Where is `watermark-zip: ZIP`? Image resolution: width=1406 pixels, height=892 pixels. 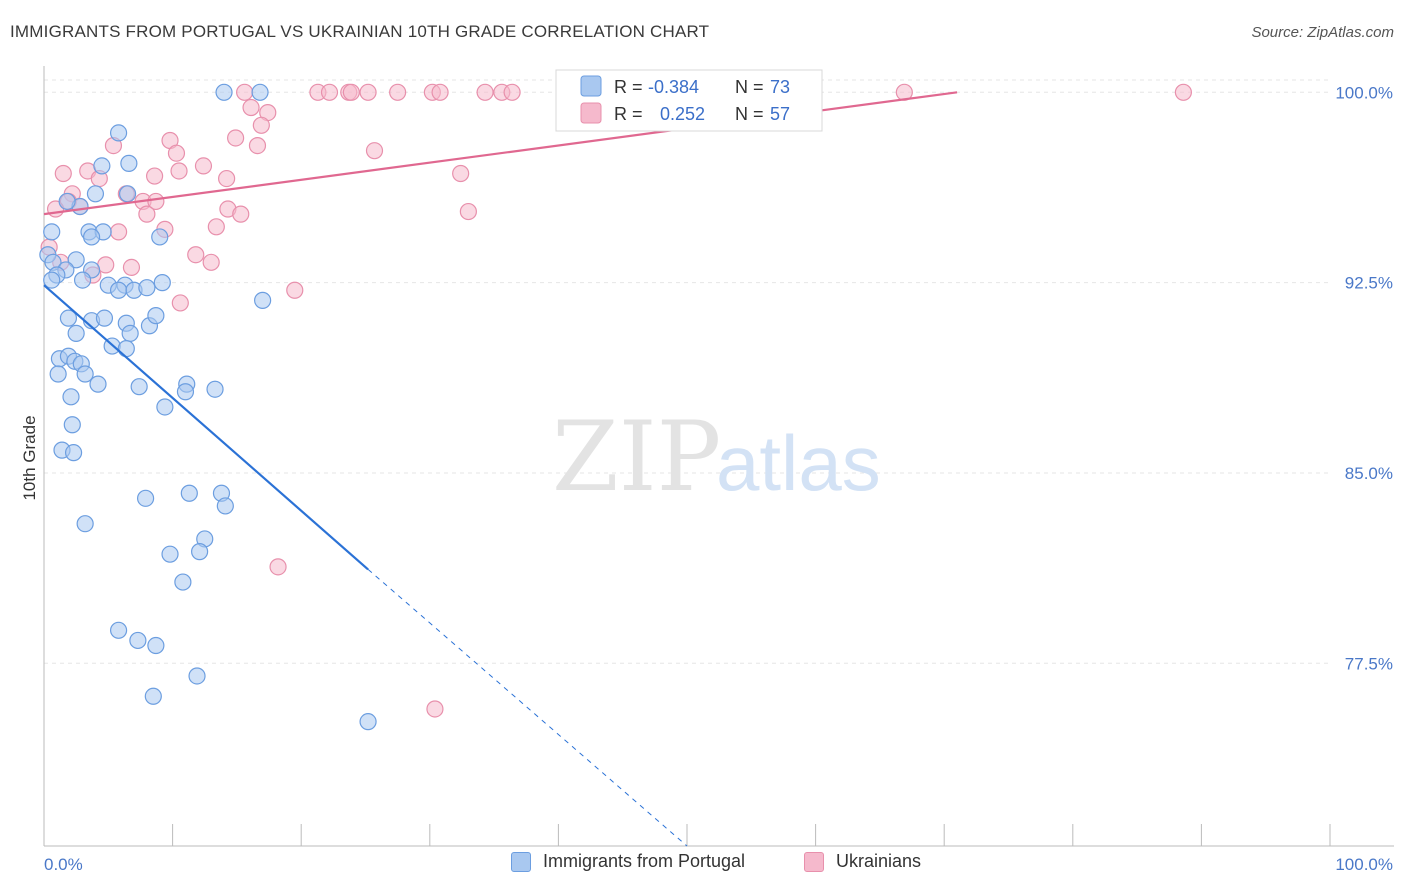 watermark-zip: ZIP is located at coordinates (636, 457).